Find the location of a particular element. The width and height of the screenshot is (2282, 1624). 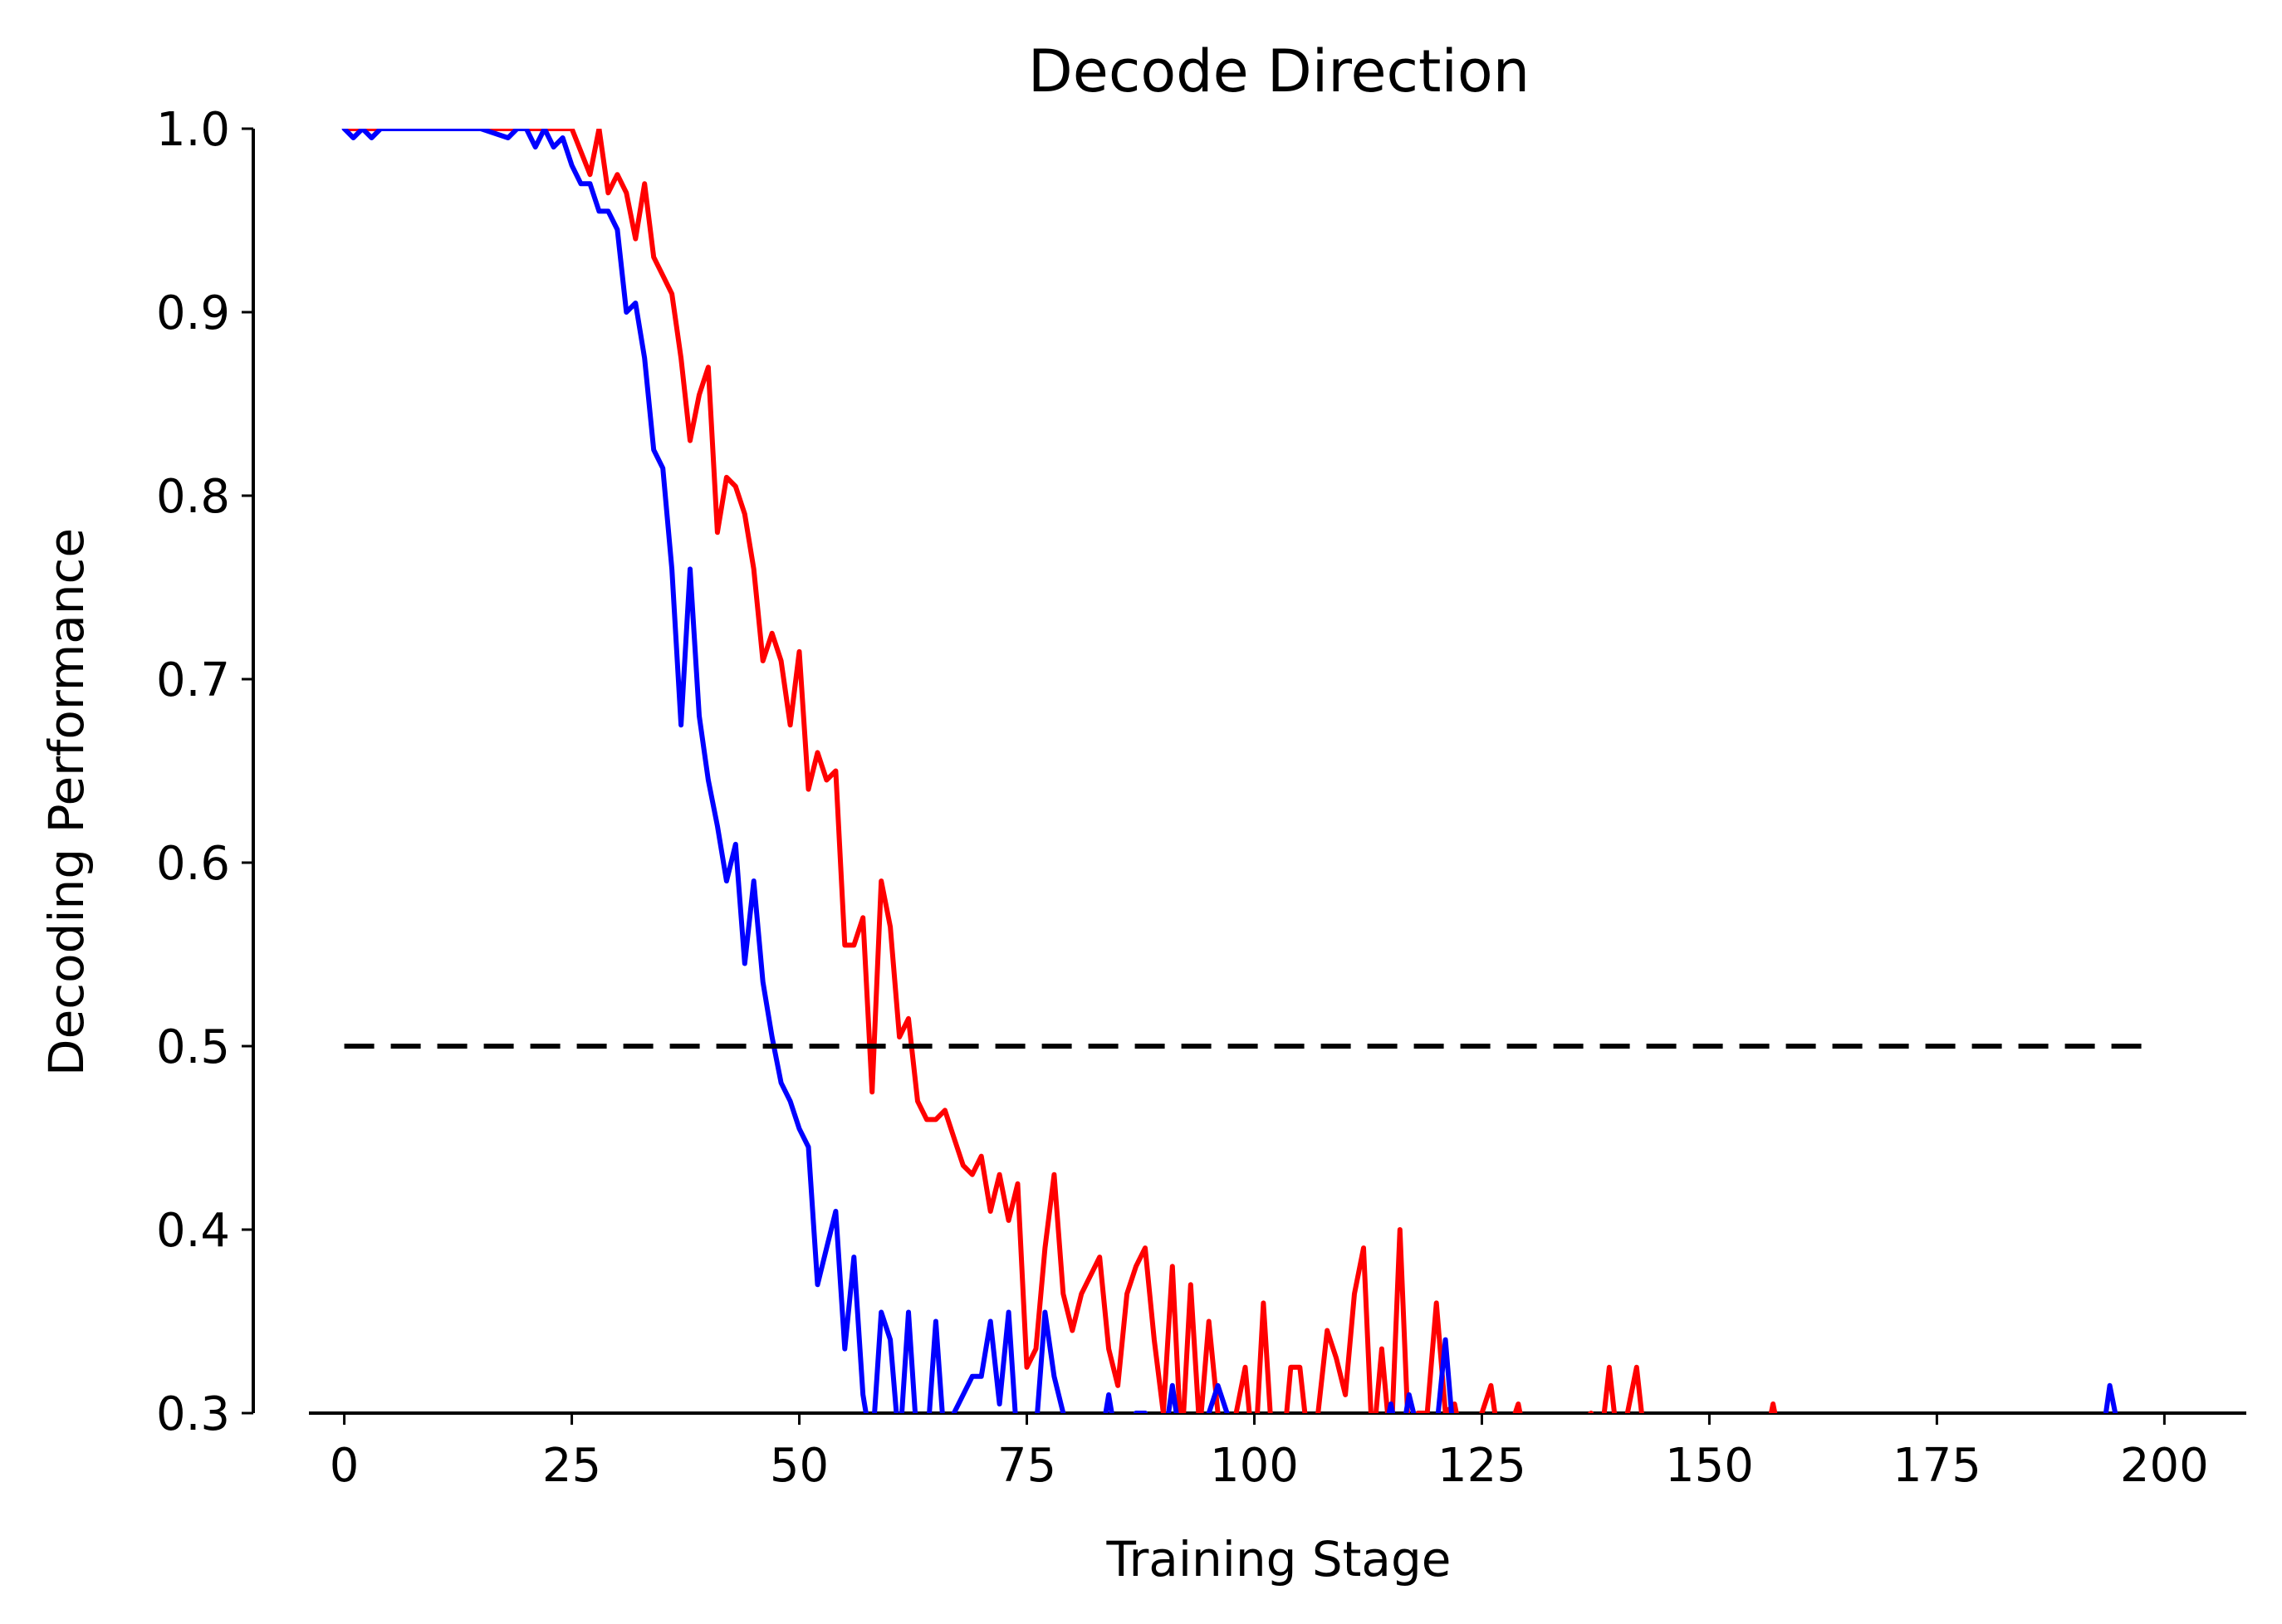

x-axis-title: Training Stage is located at coordinates (1279, 1559).